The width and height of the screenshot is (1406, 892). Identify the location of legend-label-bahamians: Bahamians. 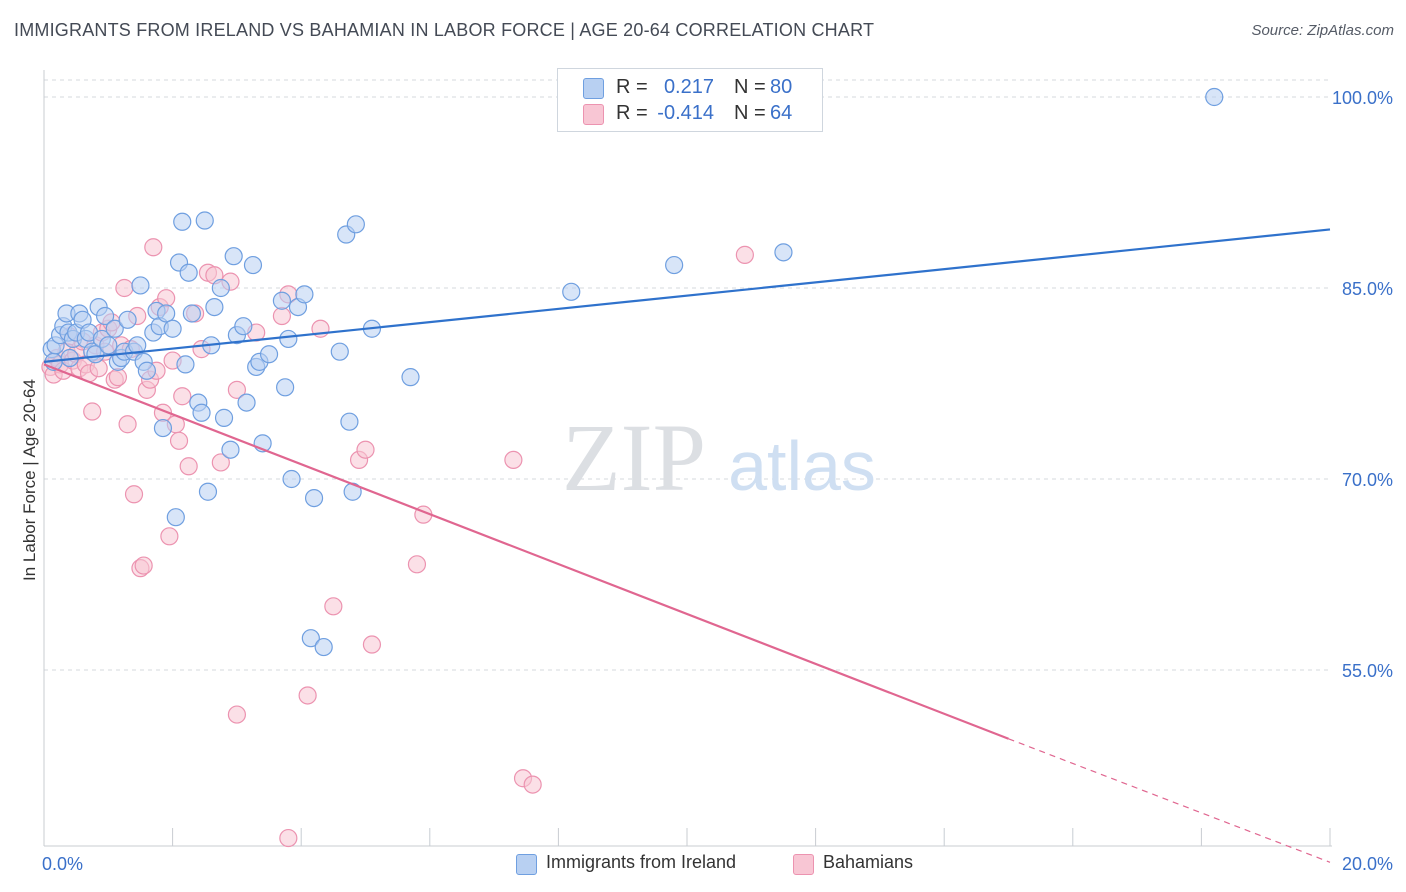
(868, 862).